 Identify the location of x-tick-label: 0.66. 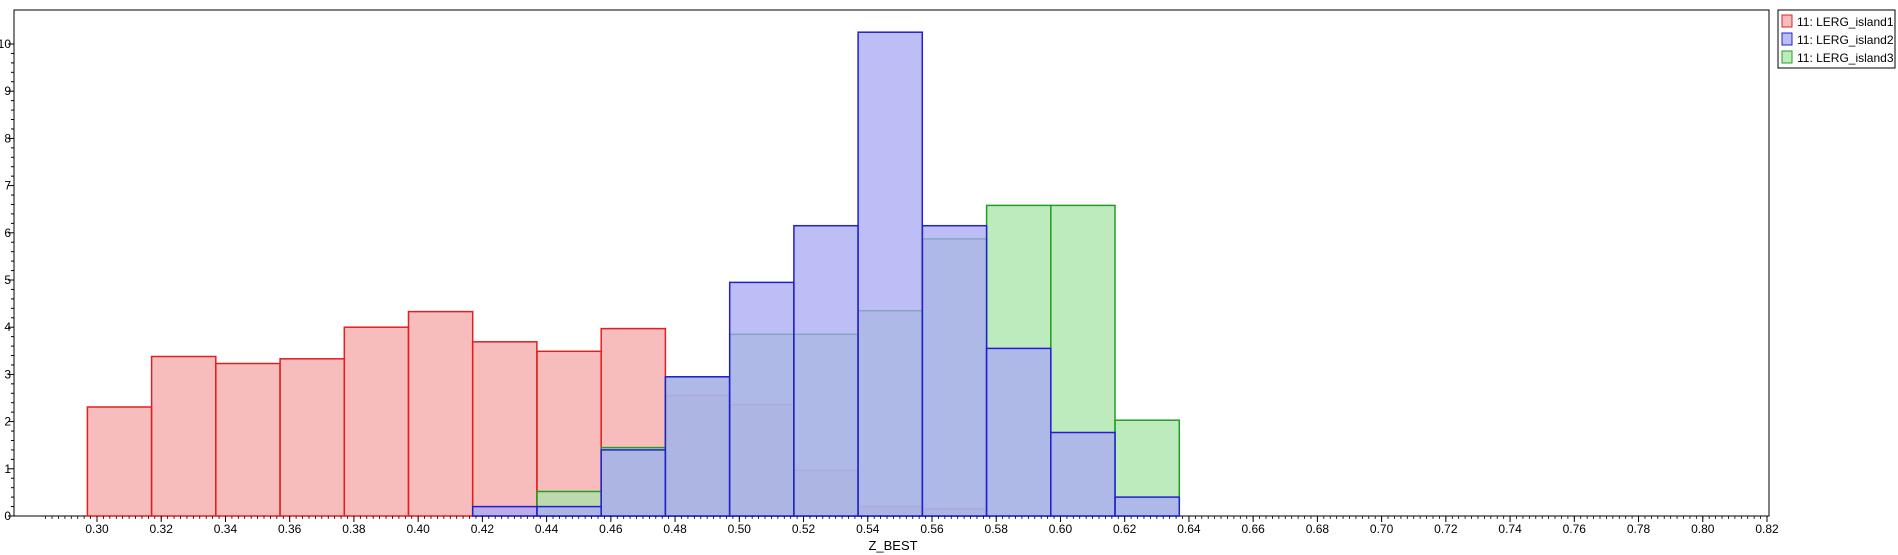
(1253, 529).